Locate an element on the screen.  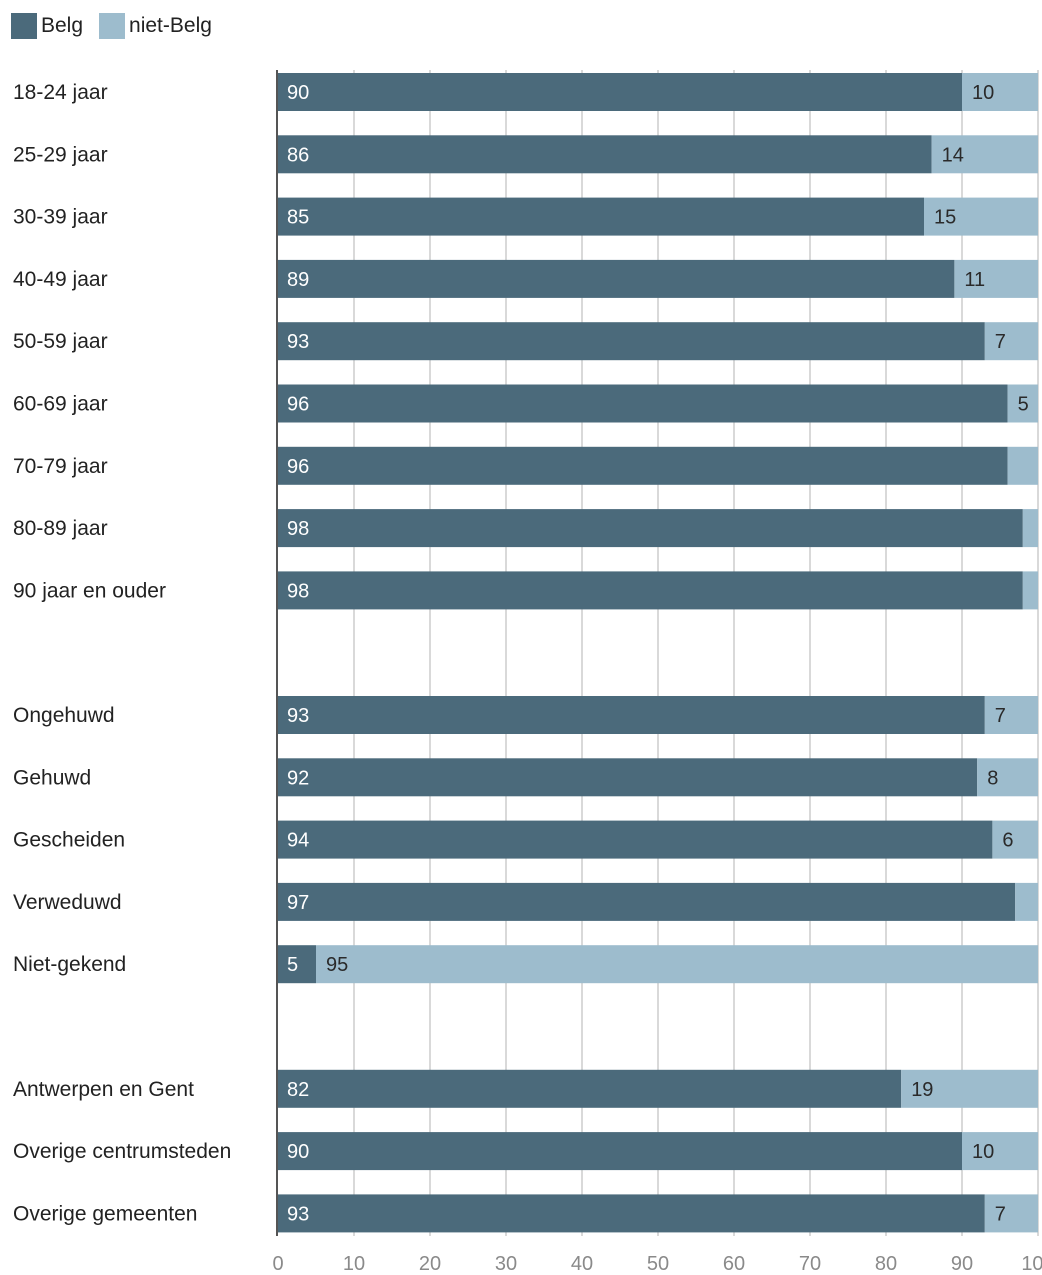
data-label-niet-belg-25-29-jaar: 14 is located at coordinates (953, 155).